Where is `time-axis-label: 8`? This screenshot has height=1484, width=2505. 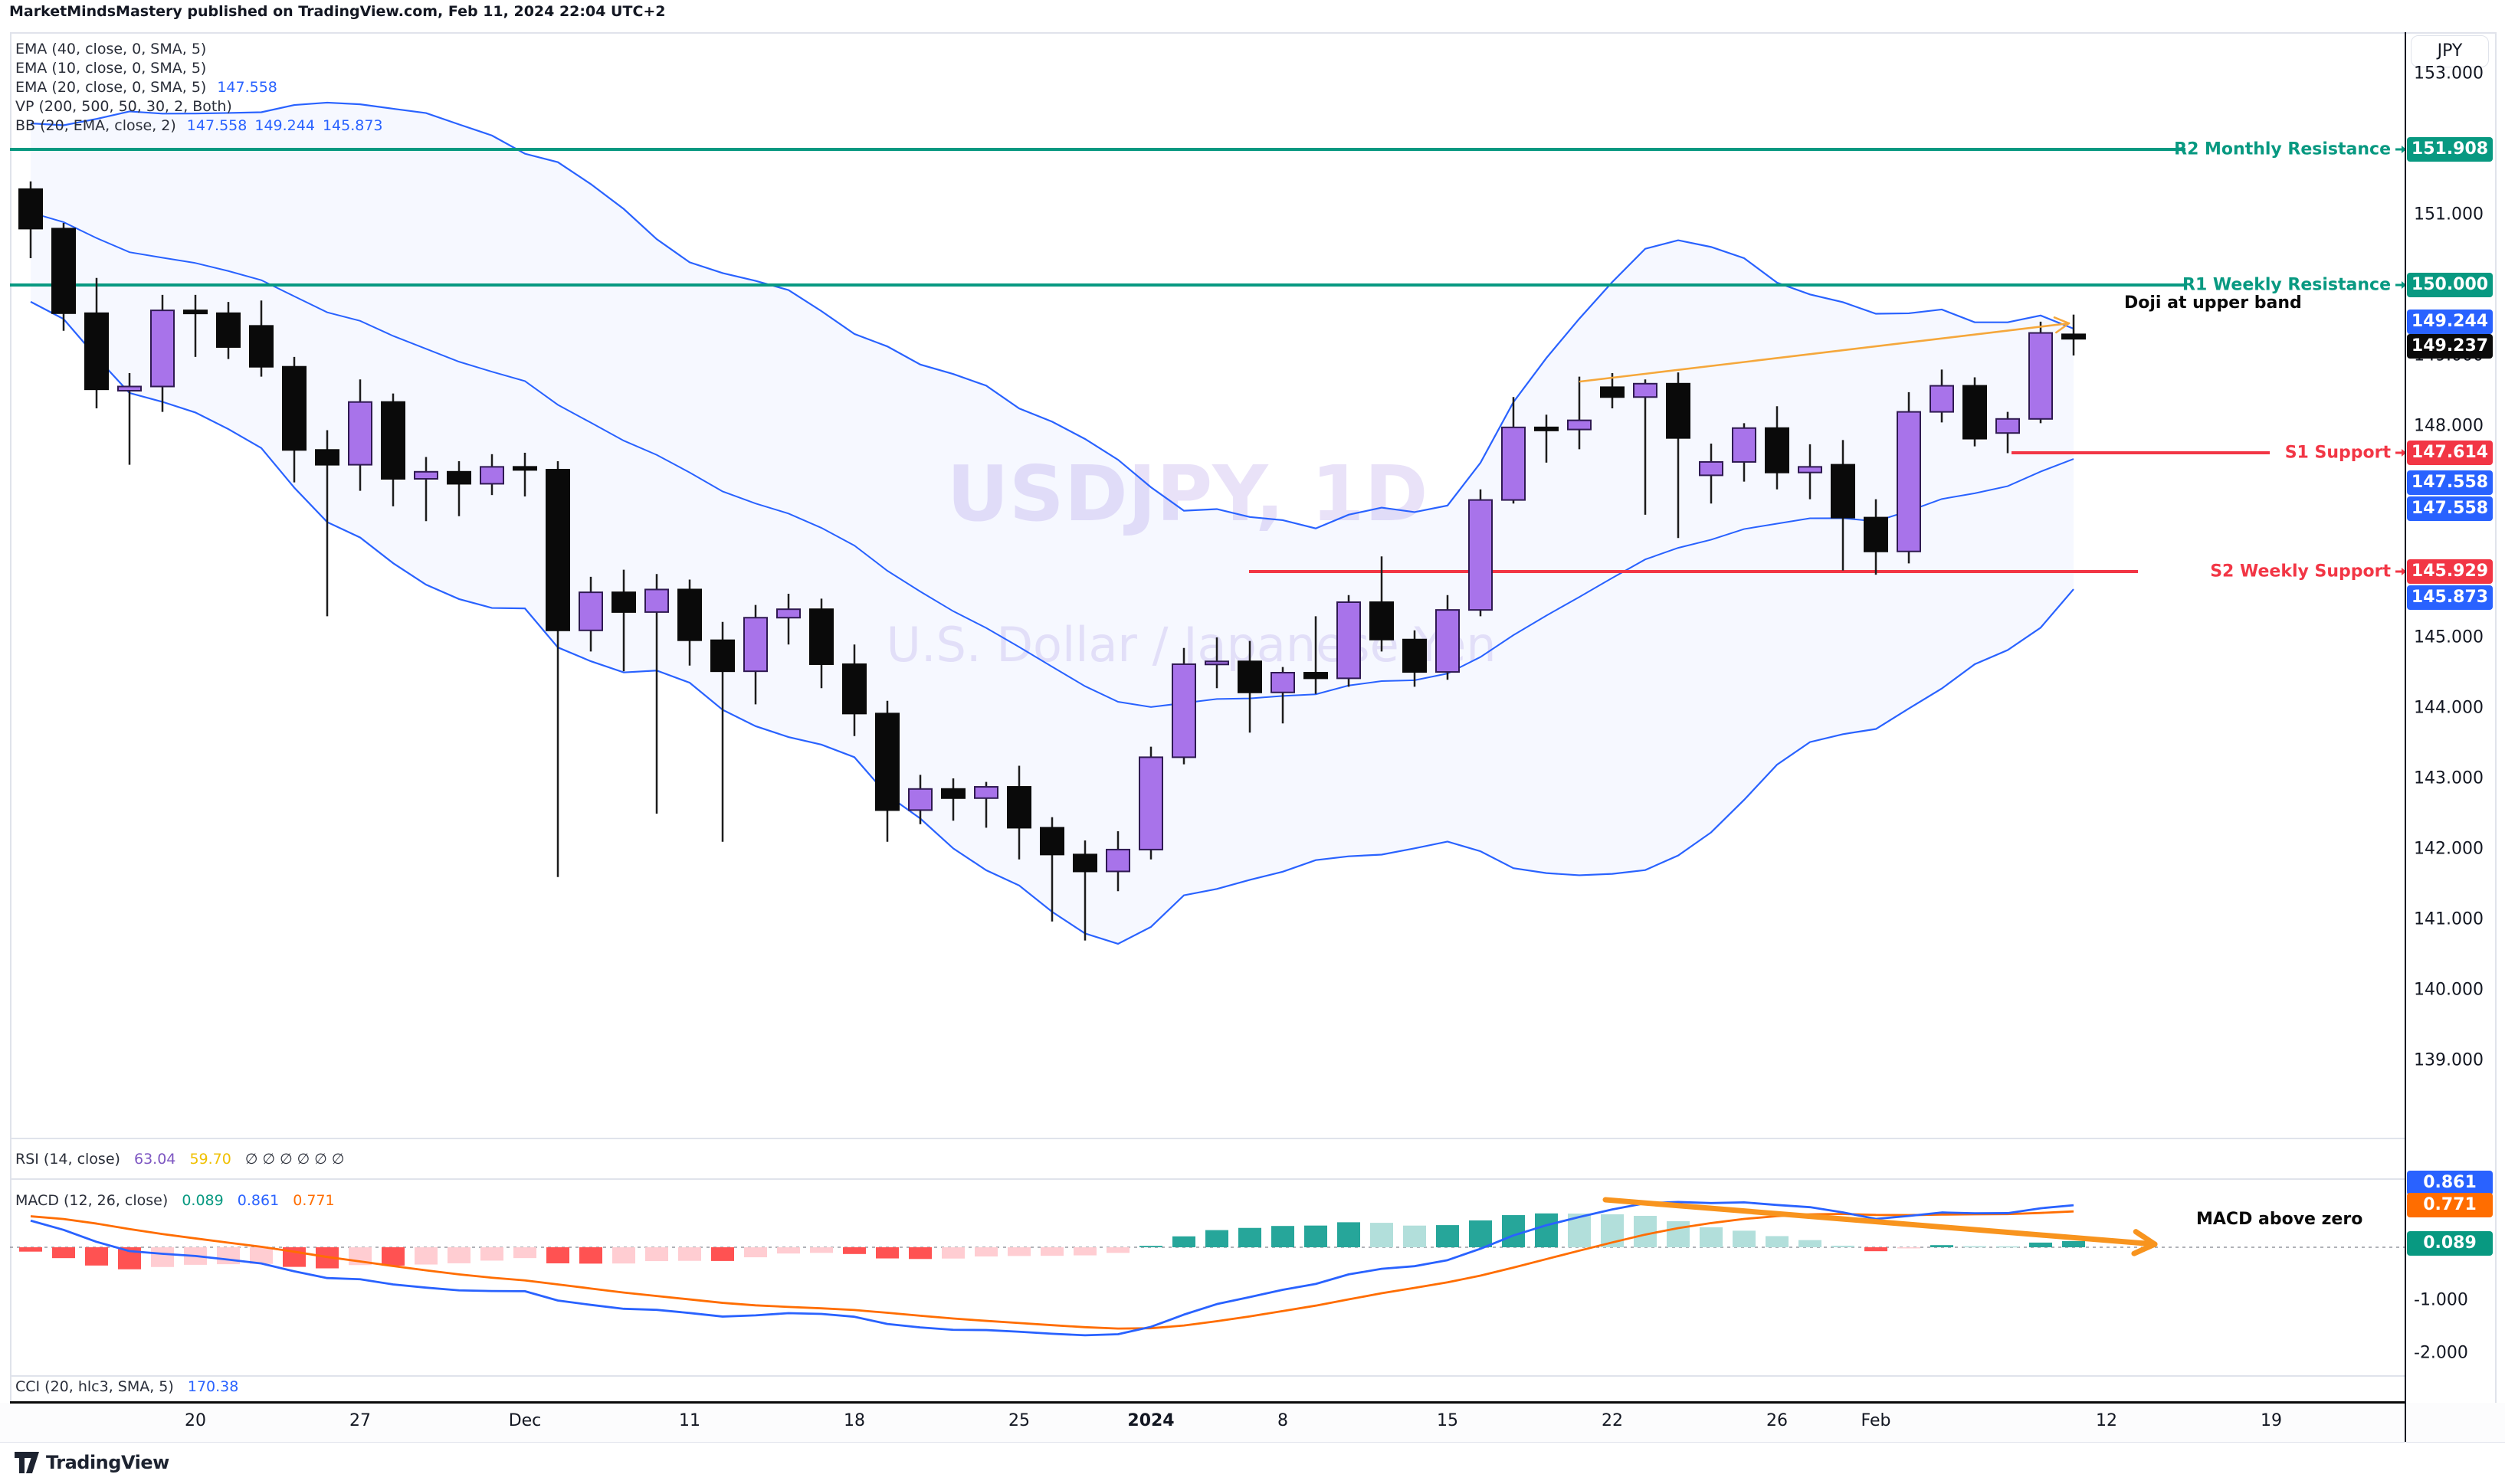 time-axis-label: 8 is located at coordinates (1282, 1420).